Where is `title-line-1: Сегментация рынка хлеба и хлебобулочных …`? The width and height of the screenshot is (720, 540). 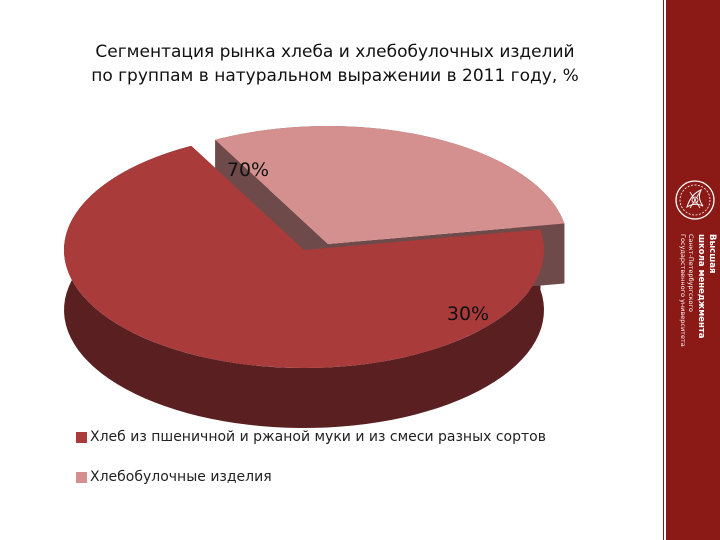
title-line-1: Сегментация рынка хлеба и хлебобулочных … is located at coordinates (335, 52).